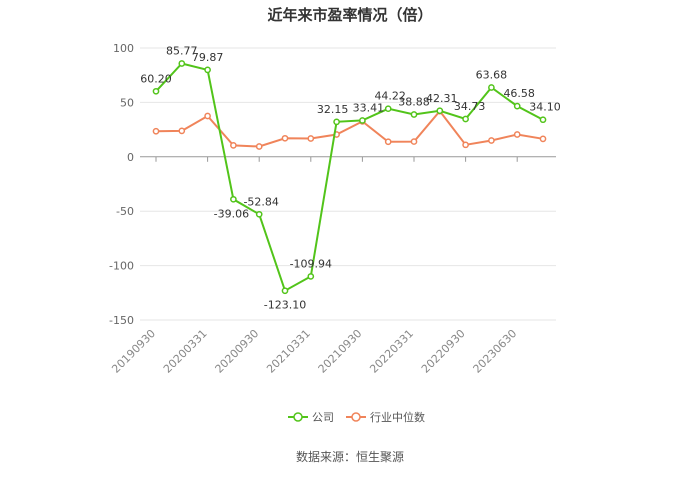 This screenshot has height=477, width=700. I want to click on x-tick-label: 20200930, so click(237, 351).